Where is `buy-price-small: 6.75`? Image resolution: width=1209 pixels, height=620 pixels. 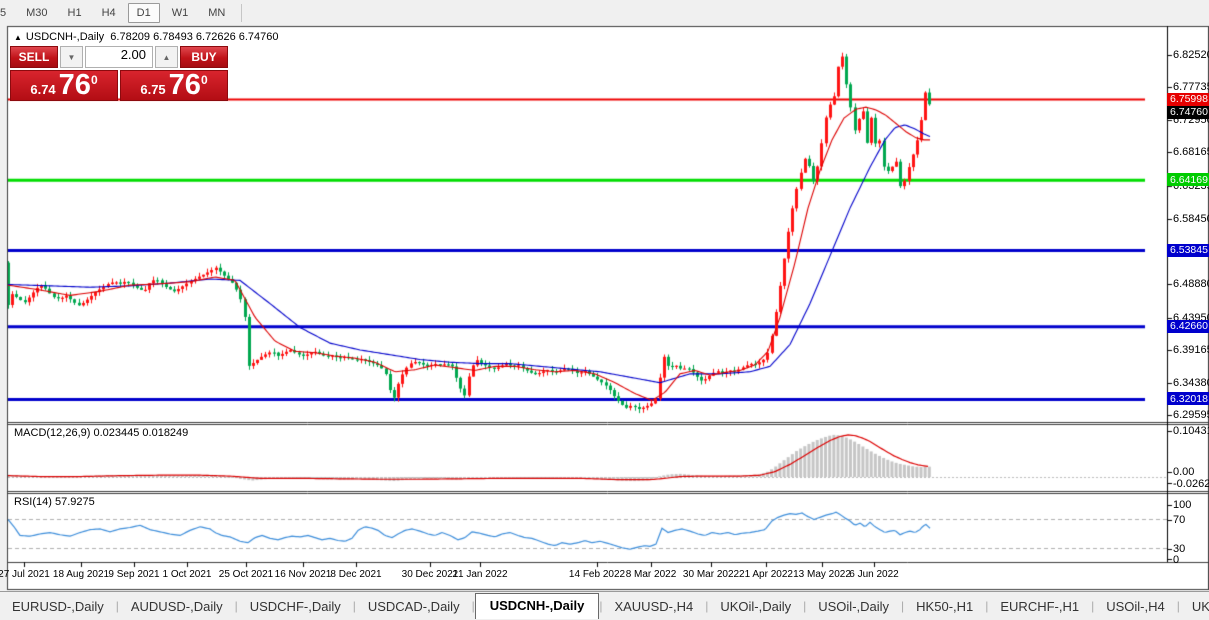 buy-price-small: 6.75 is located at coordinates (153, 89).